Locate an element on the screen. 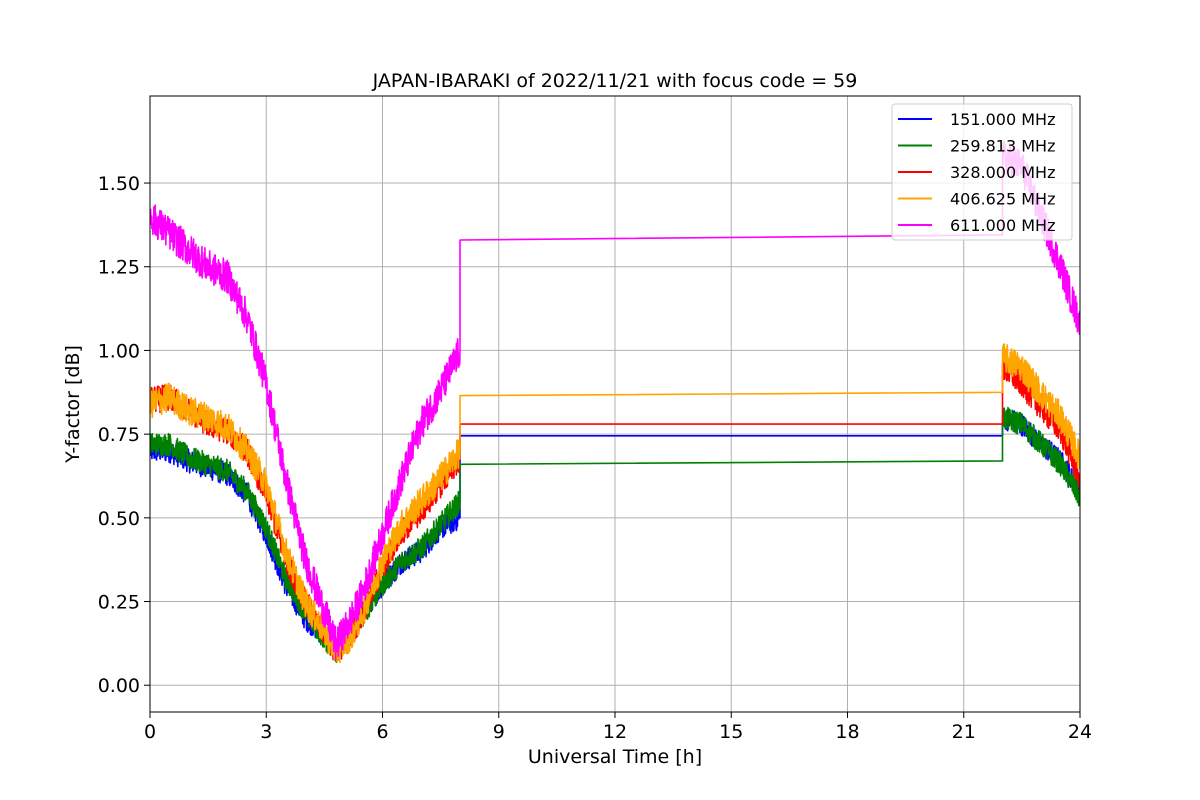 The image size is (1200, 800). legend-box is located at coordinates (982, 172).